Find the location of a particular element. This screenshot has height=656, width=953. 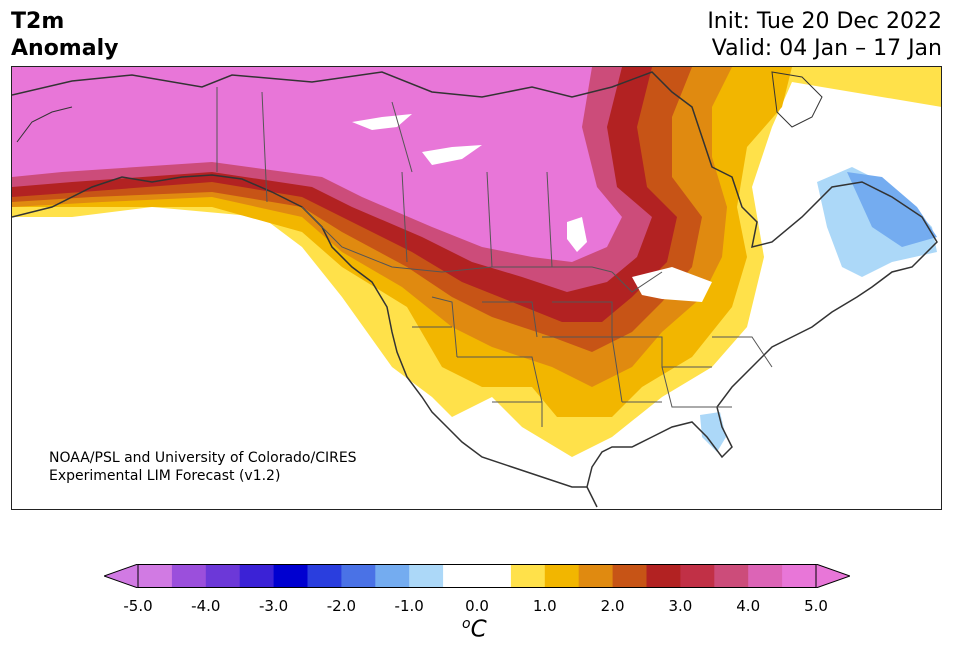

colorbar-tick-label: -3.0 is located at coordinates (273, 606).